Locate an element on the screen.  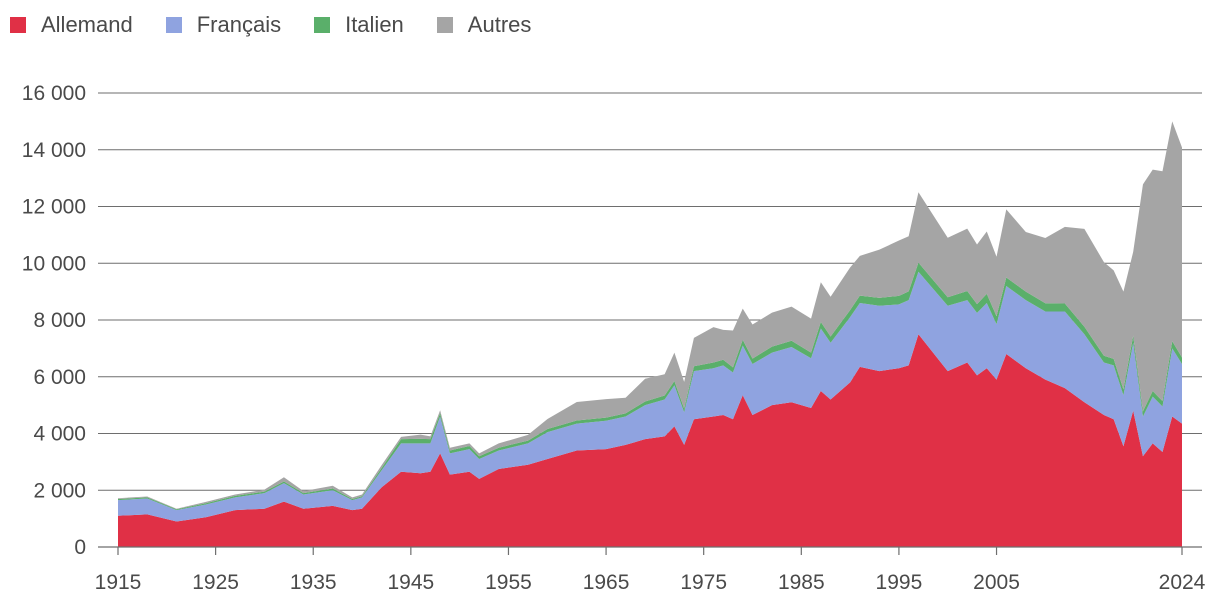
x-tick-label: 1975 is located at coordinates (703, 582).